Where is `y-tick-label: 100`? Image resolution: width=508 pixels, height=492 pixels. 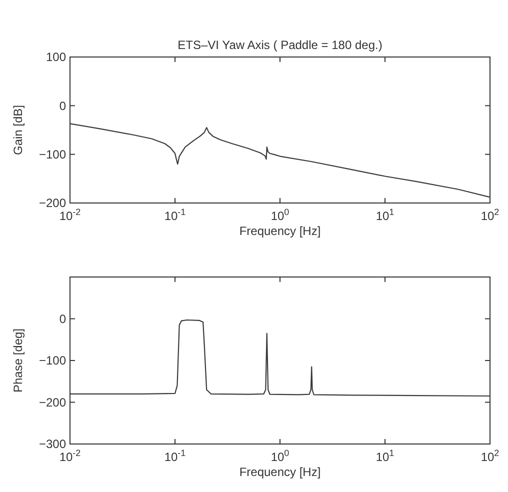
y-tick-label: 100 is located at coordinates (56, 57).